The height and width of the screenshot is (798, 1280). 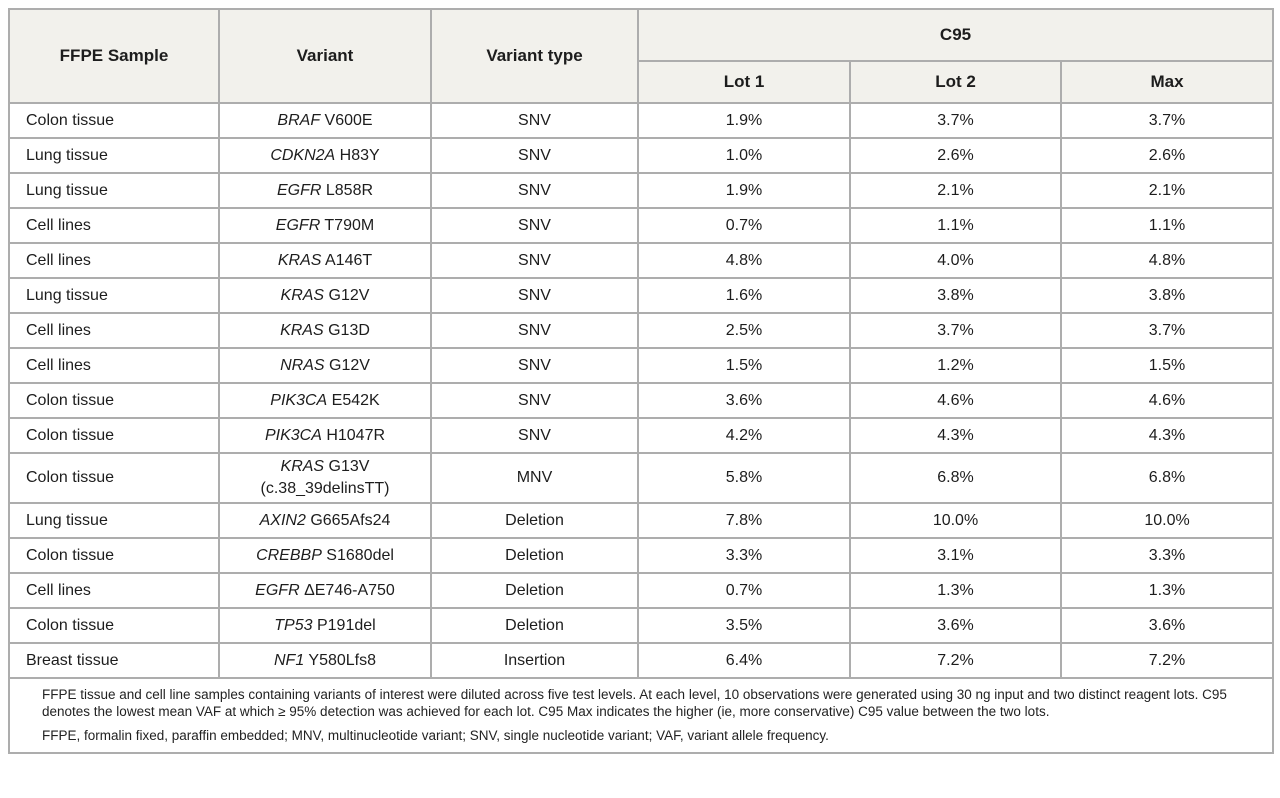 I want to click on c95-max-cell: 3.6%, so click(x=1167, y=625).